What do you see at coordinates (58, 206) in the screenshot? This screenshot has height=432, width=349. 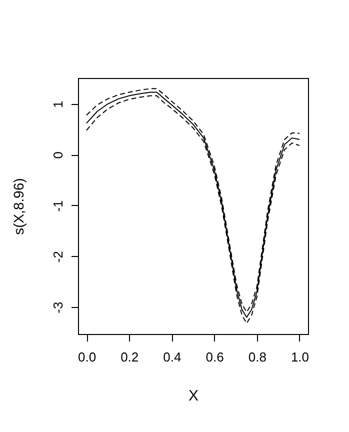 I see `y-tick-label: -1` at bounding box center [58, 206].